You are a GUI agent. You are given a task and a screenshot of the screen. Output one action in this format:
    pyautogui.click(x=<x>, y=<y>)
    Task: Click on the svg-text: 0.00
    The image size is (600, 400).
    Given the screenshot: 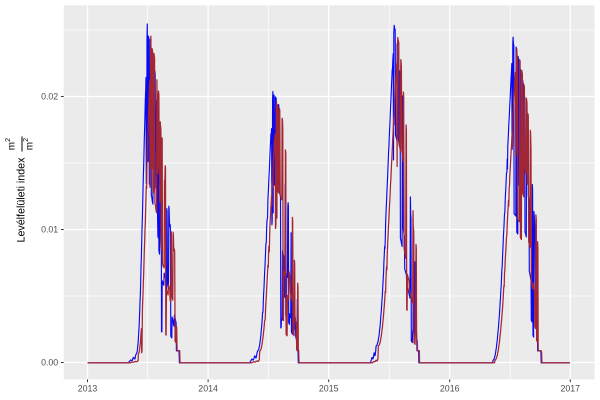 What is the action you would take?
    pyautogui.click(x=49, y=363)
    